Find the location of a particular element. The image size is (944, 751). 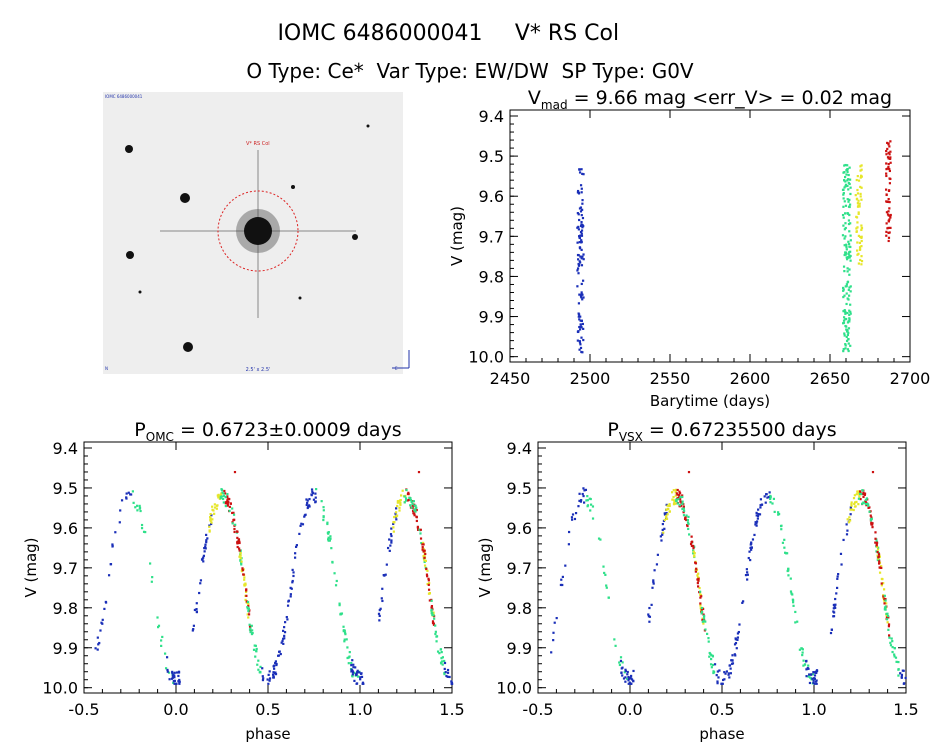

y-tick-label: 9.8 is located at coordinates (65, 608).